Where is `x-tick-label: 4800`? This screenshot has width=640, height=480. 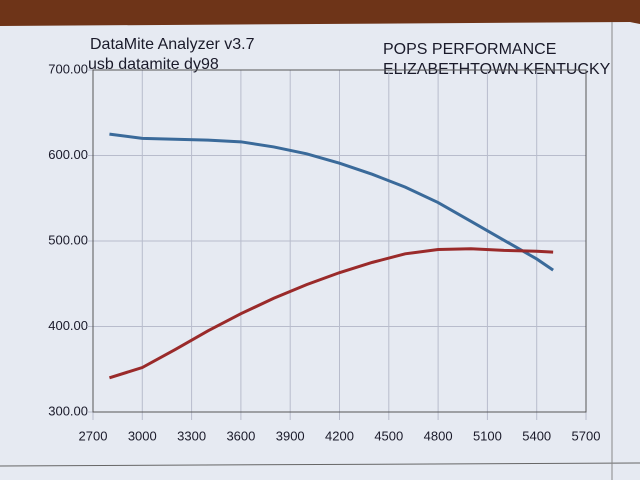
x-tick-label: 4800 is located at coordinates (438, 435).